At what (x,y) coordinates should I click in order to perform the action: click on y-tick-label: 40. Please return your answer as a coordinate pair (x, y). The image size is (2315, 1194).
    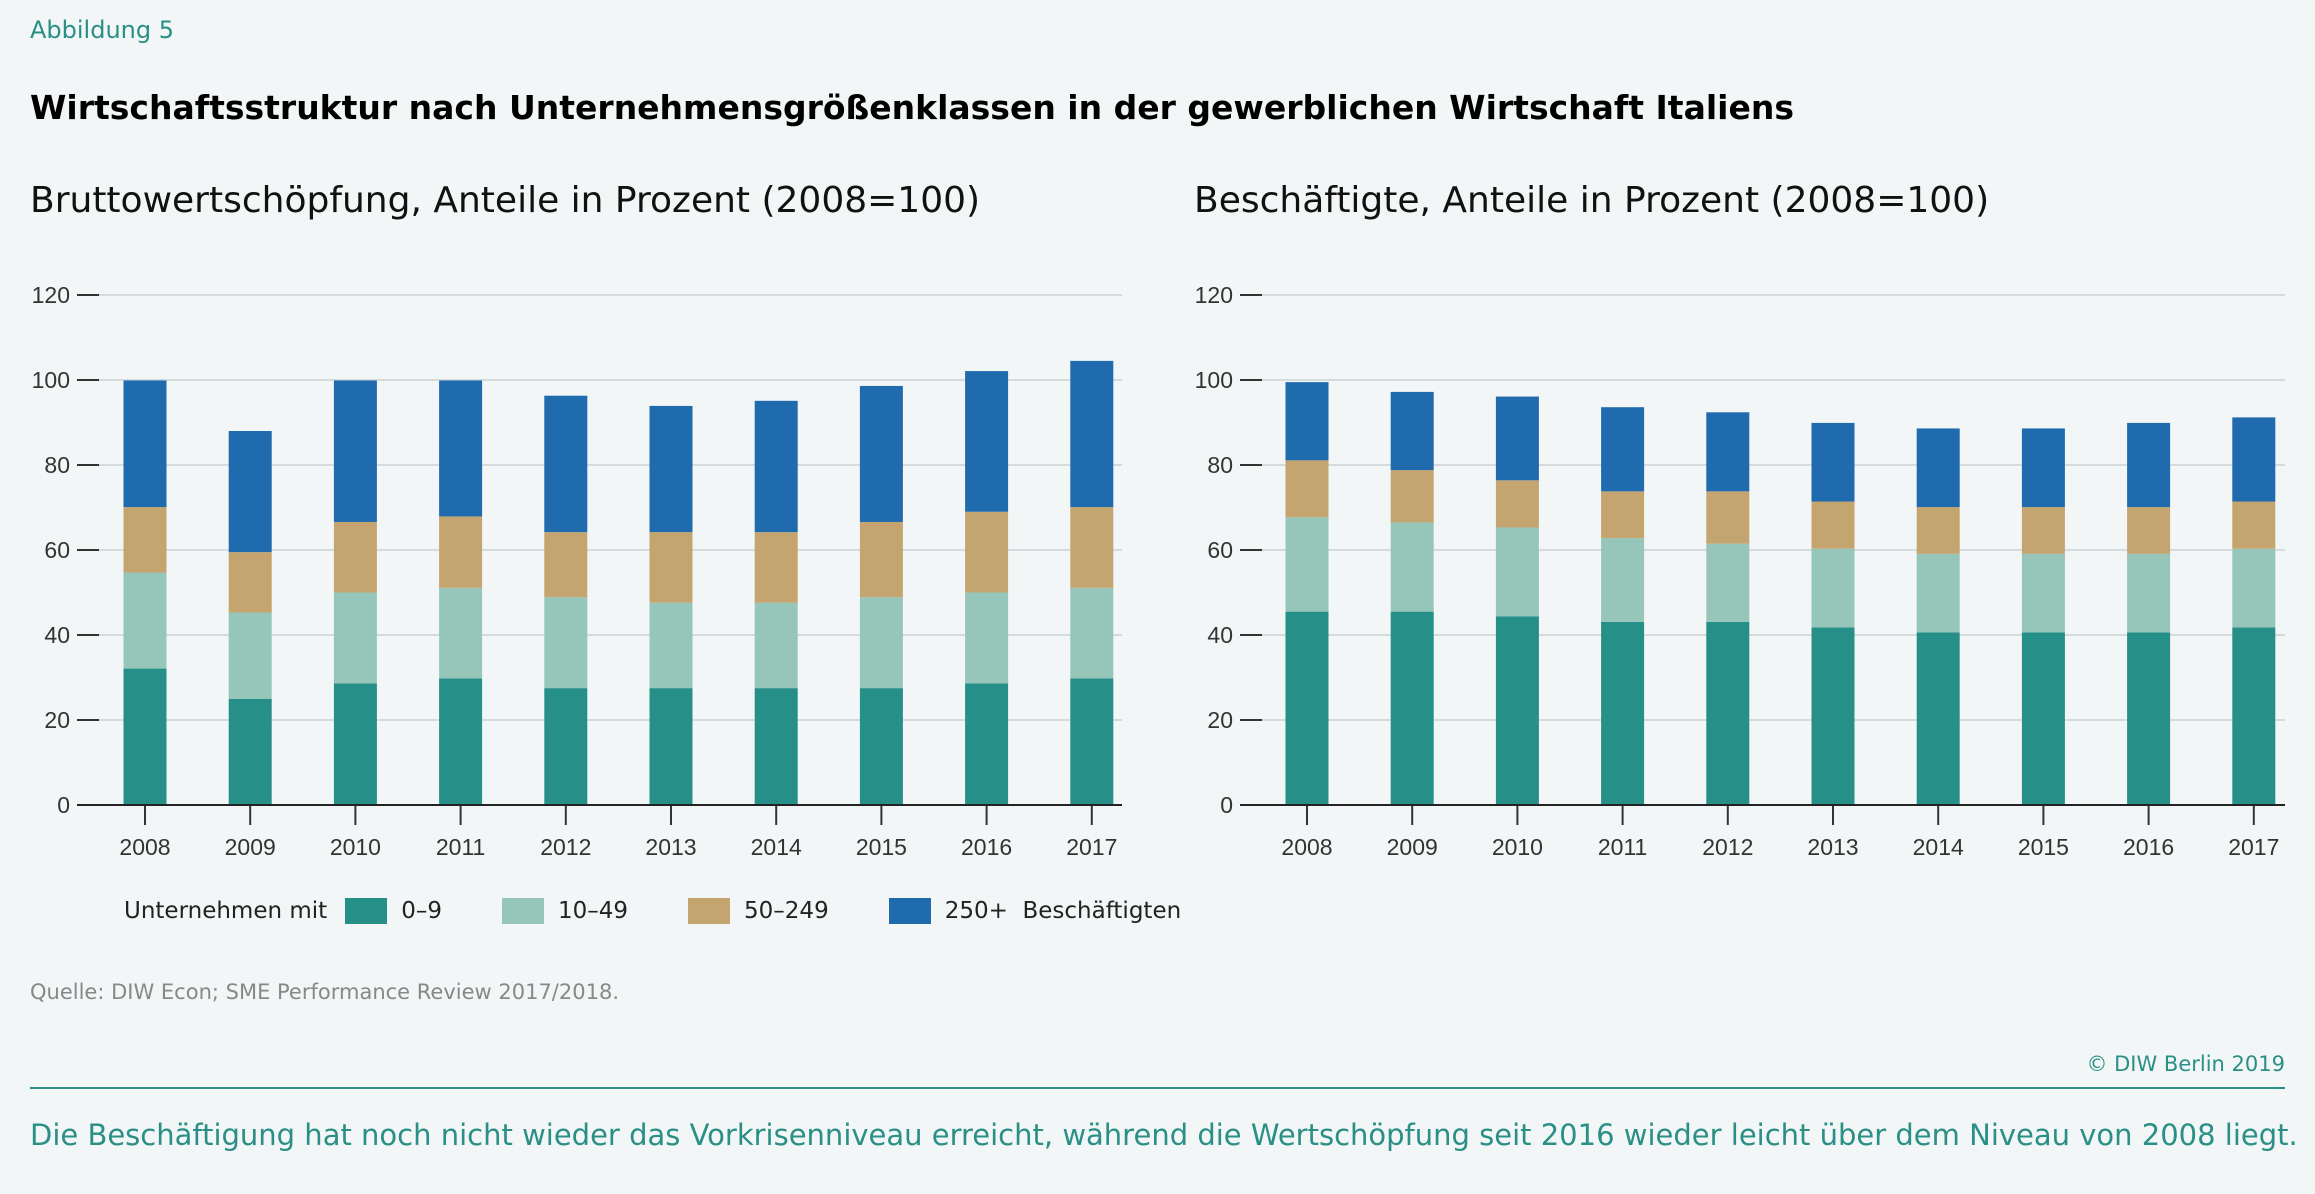
    Looking at the image, I should click on (57, 635).